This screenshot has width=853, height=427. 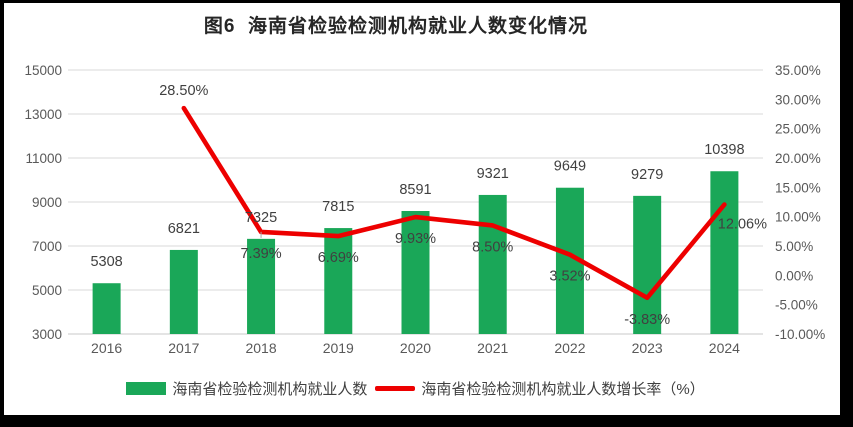 I want to click on left-axis-tick-label: 13000, so click(x=43, y=114).